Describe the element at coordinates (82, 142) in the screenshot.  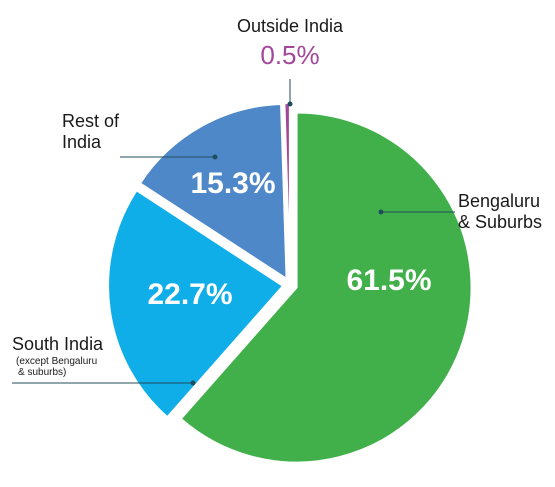
I see `slice-label-rest-of-india: India` at that location.